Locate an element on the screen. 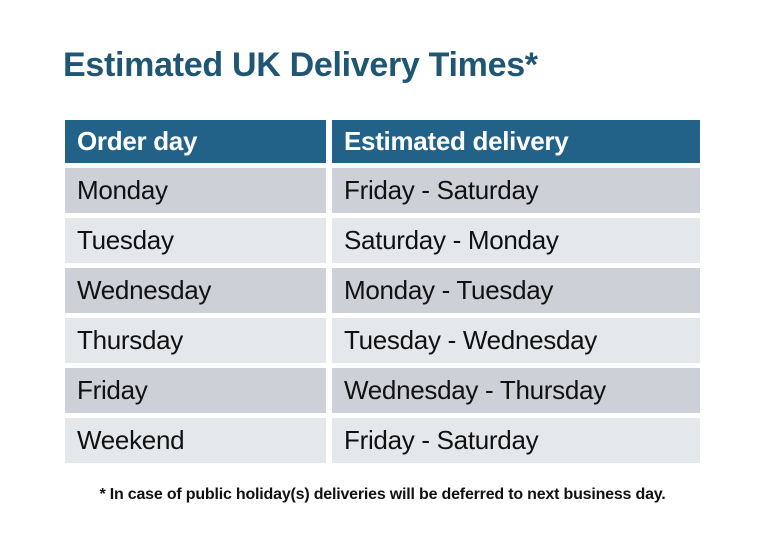  column-header-order-day: Order day is located at coordinates (195, 141).